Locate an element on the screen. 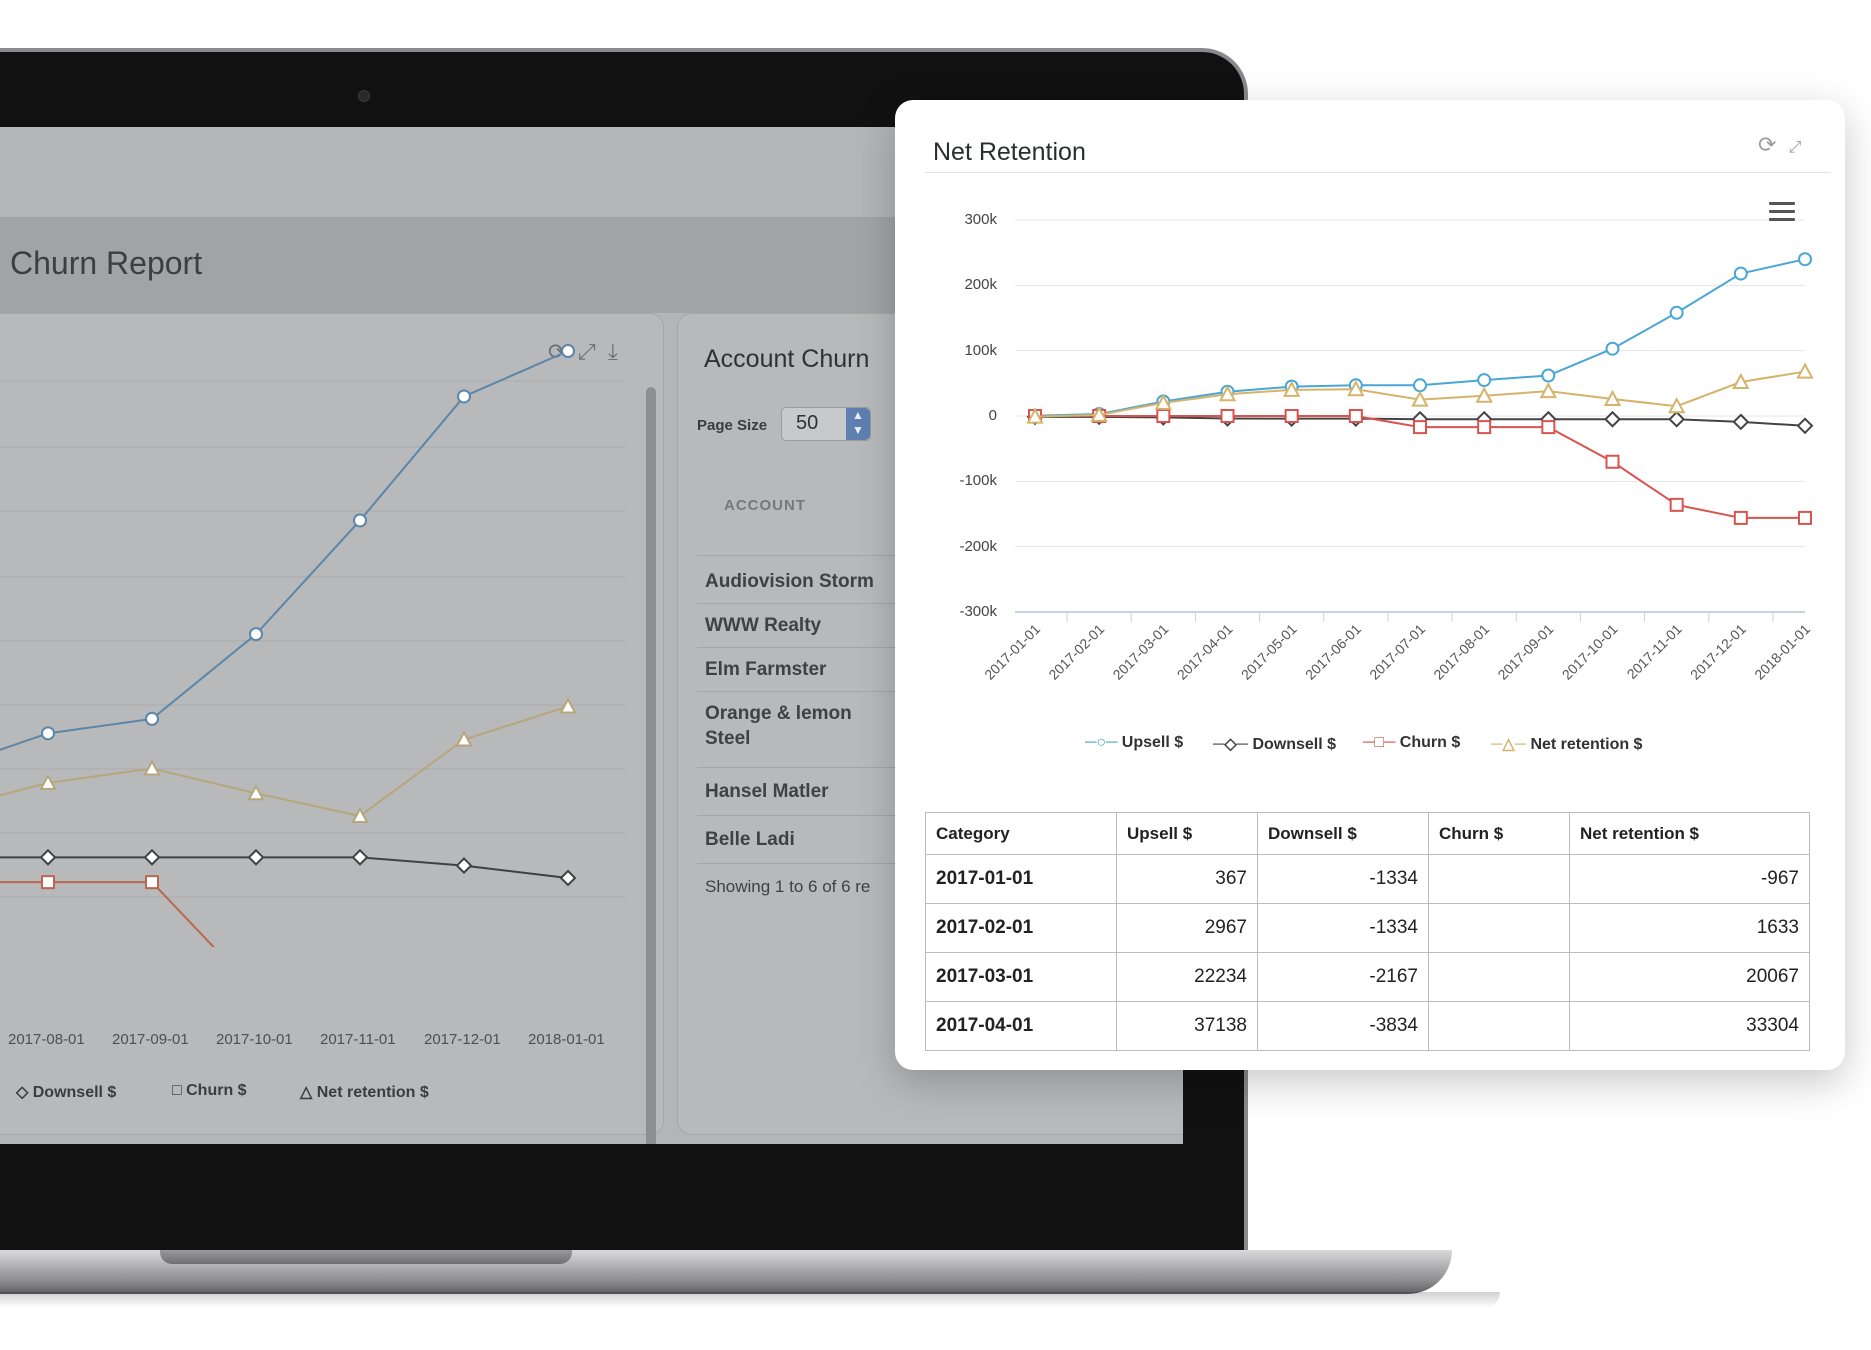 This screenshot has width=1871, height=1350. y-tick-label: 100k is located at coordinates (980, 350).